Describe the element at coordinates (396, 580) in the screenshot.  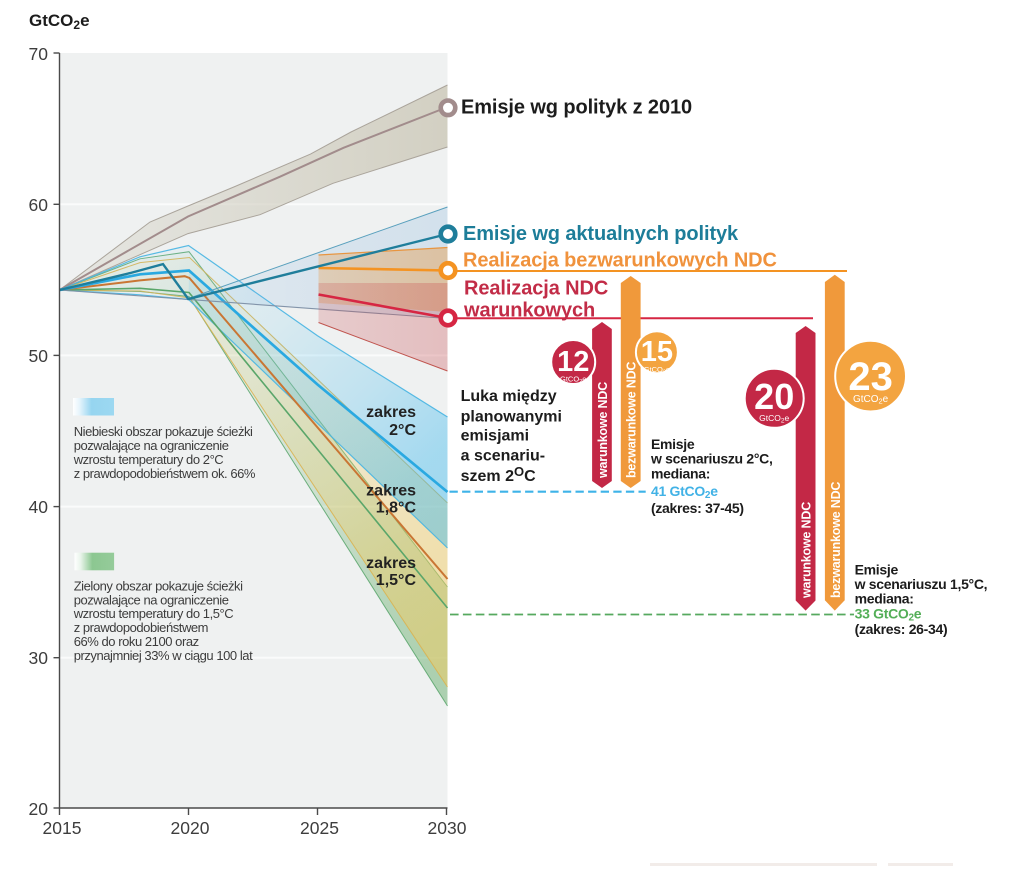
I see `svg-text: 1,5°C` at that location.